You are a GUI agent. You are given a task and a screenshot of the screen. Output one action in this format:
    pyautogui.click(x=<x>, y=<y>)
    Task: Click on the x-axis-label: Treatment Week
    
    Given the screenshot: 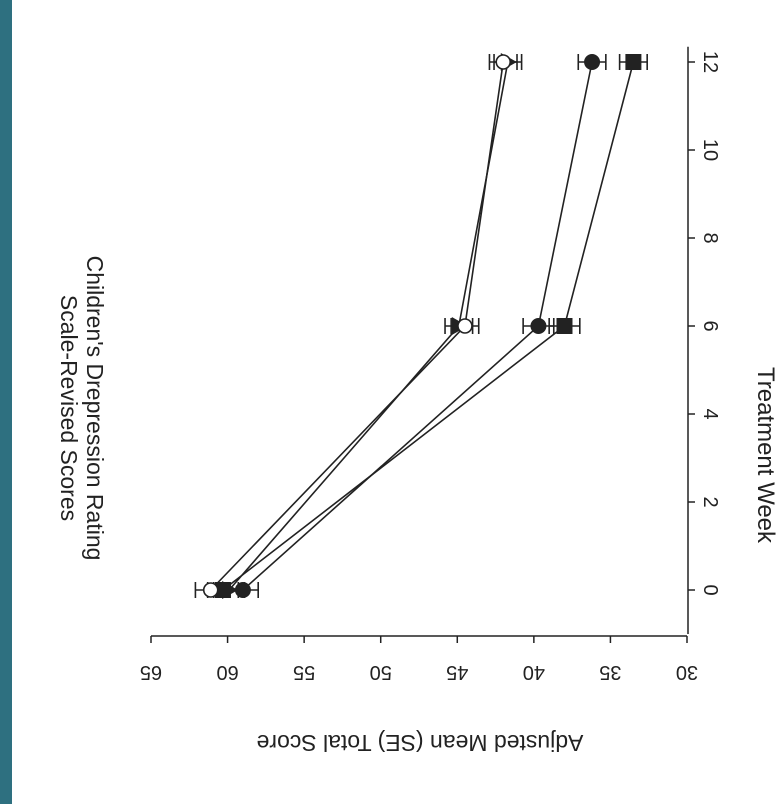 What is the action you would take?
    pyautogui.click(x=764, y=455)
    